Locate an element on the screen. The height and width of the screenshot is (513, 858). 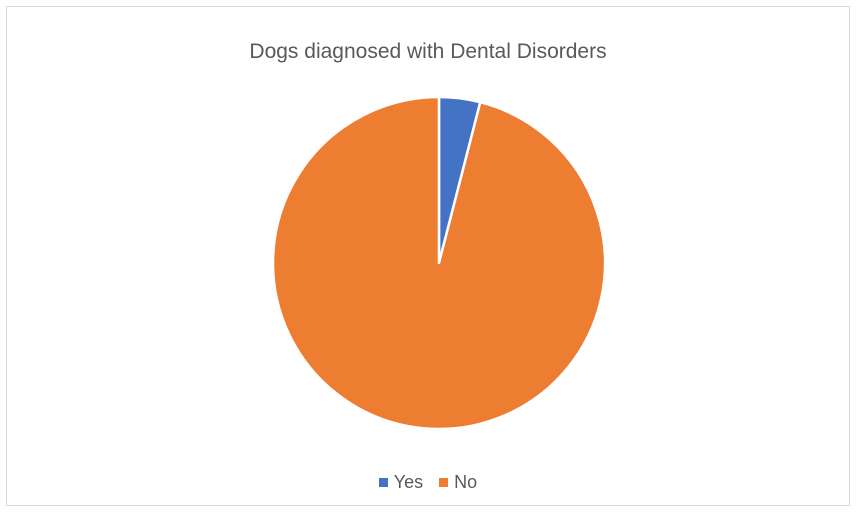
legend-item-no: No is located at coordinates (458, 482).